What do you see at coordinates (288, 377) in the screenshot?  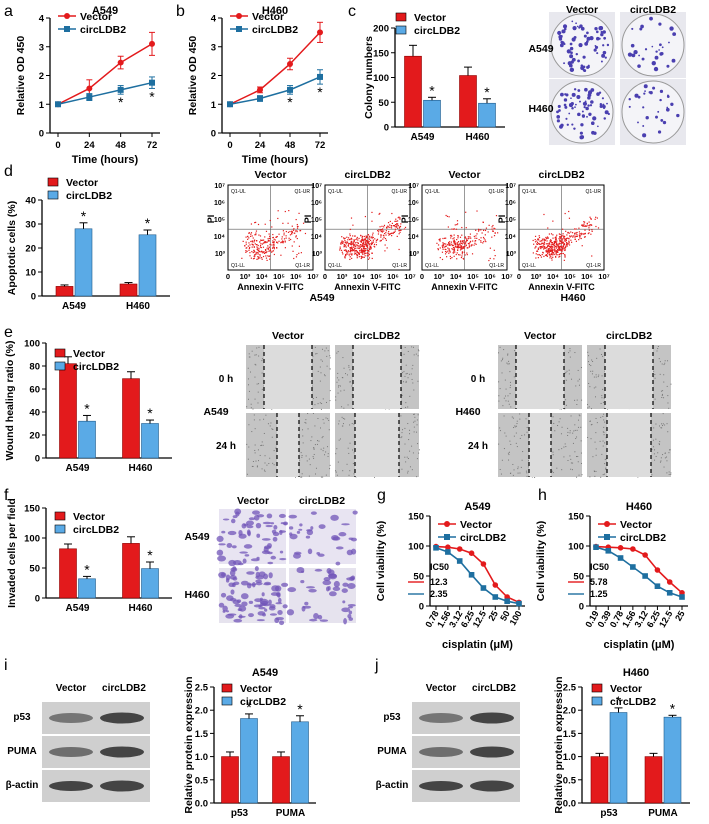 I see `wound-gap` at bounding box center [288, 377].